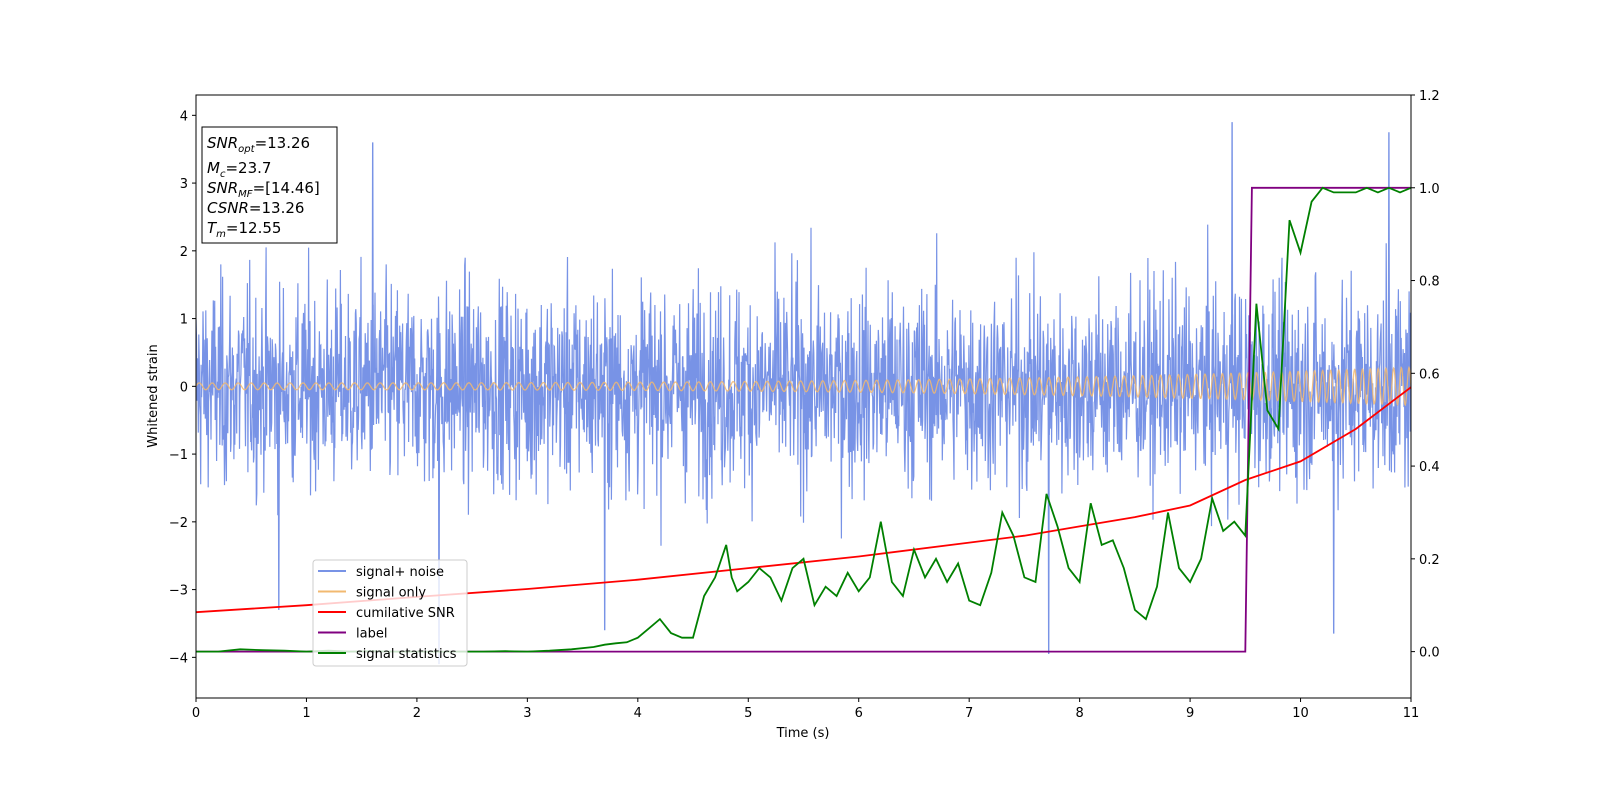  What do you see at coordinates (1190, 713) in the screenshot?
I see `x-tick-label: 9` at bounding box center [1190, 713].